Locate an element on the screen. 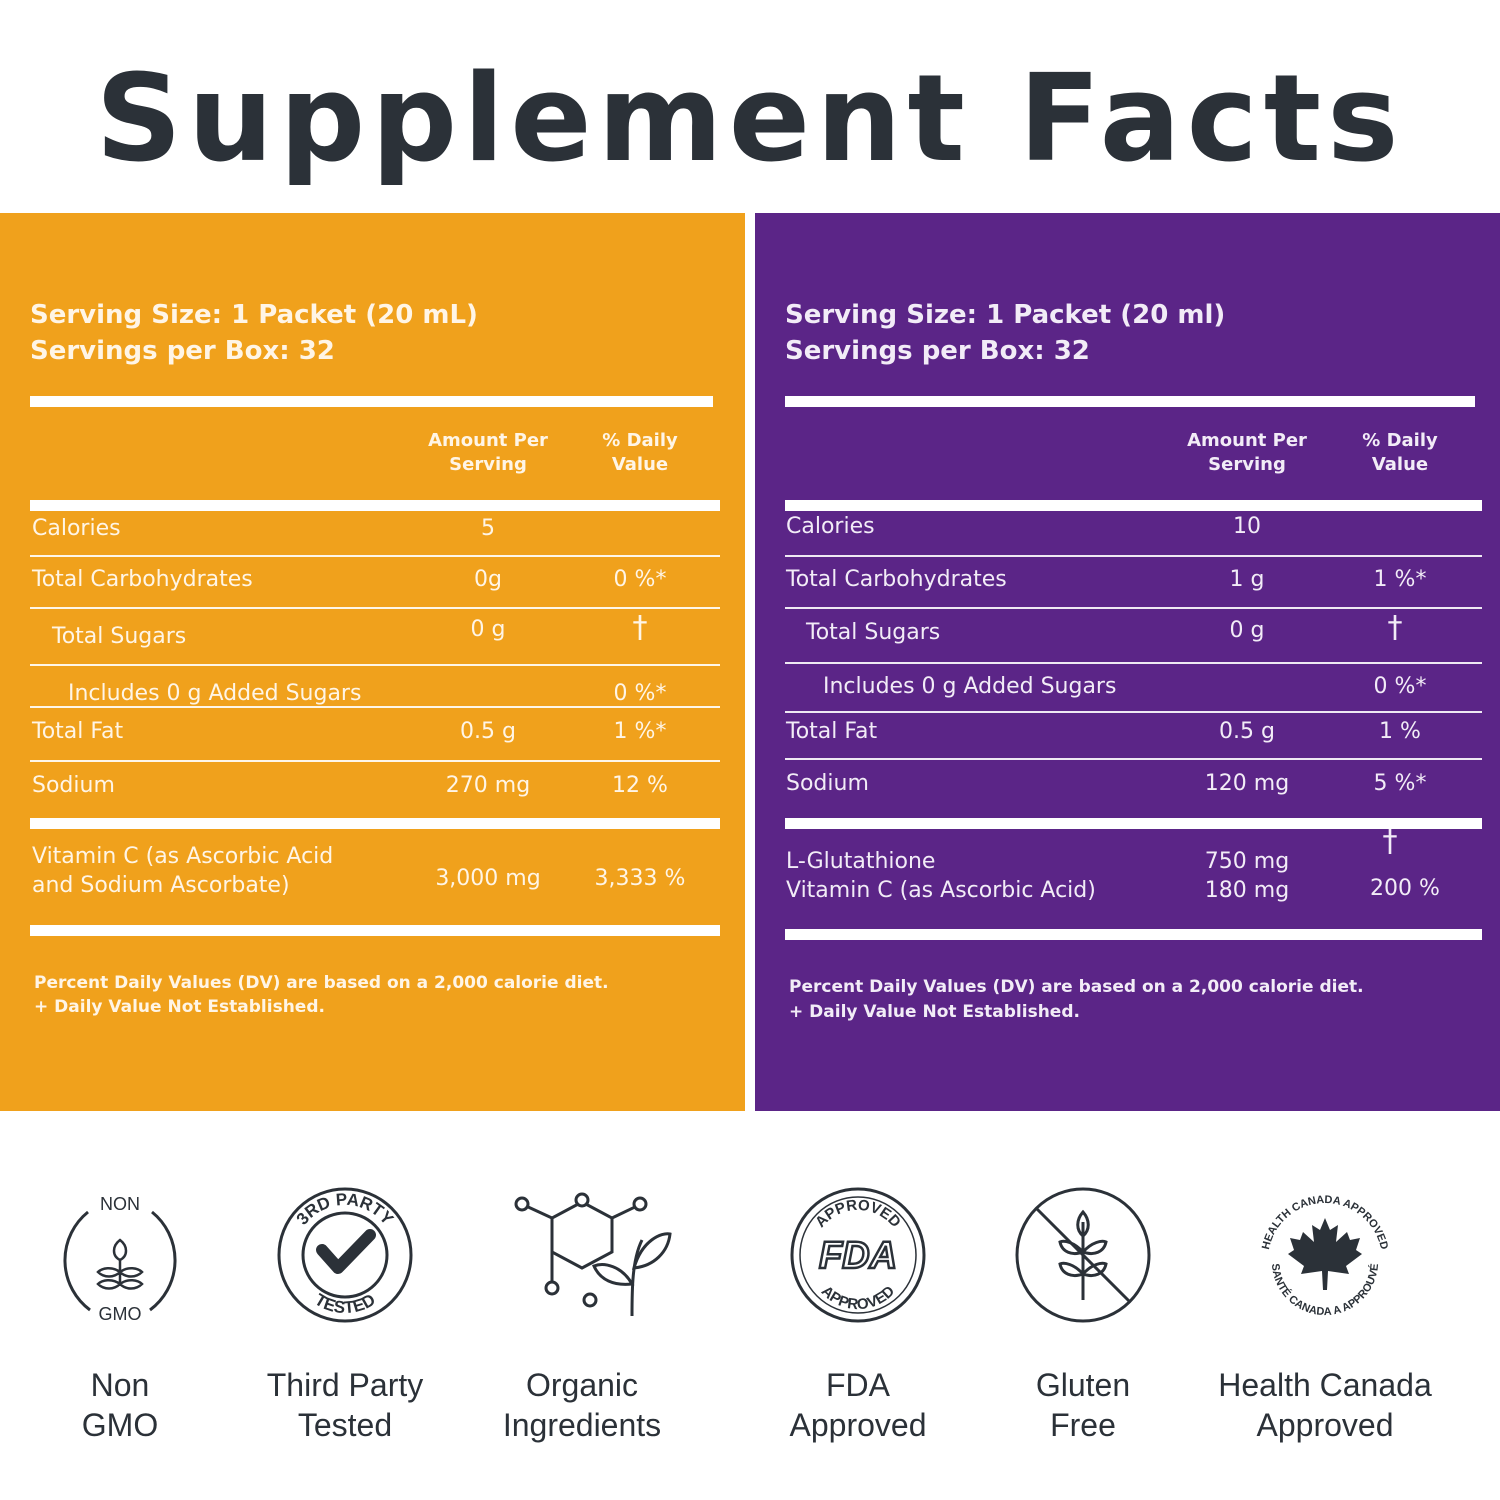  badge-label-line1: FDA is located at coordinates (858, 1385).